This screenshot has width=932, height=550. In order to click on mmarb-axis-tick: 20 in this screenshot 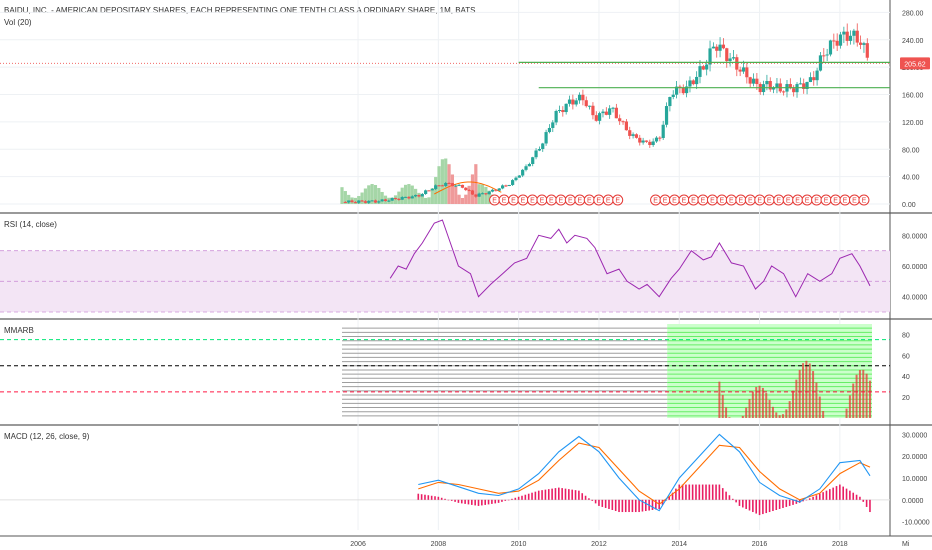, I will do `click(906, 398)`.